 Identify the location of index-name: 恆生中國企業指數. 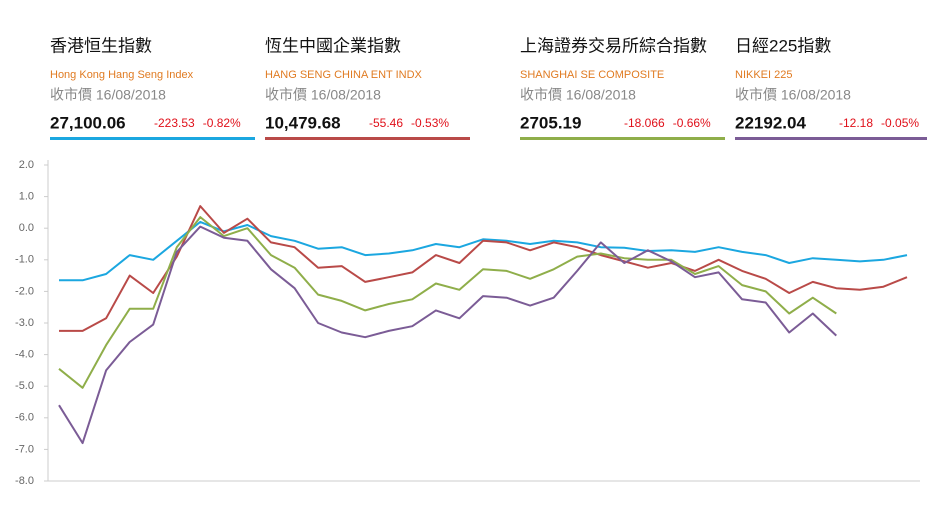
(333, 45).